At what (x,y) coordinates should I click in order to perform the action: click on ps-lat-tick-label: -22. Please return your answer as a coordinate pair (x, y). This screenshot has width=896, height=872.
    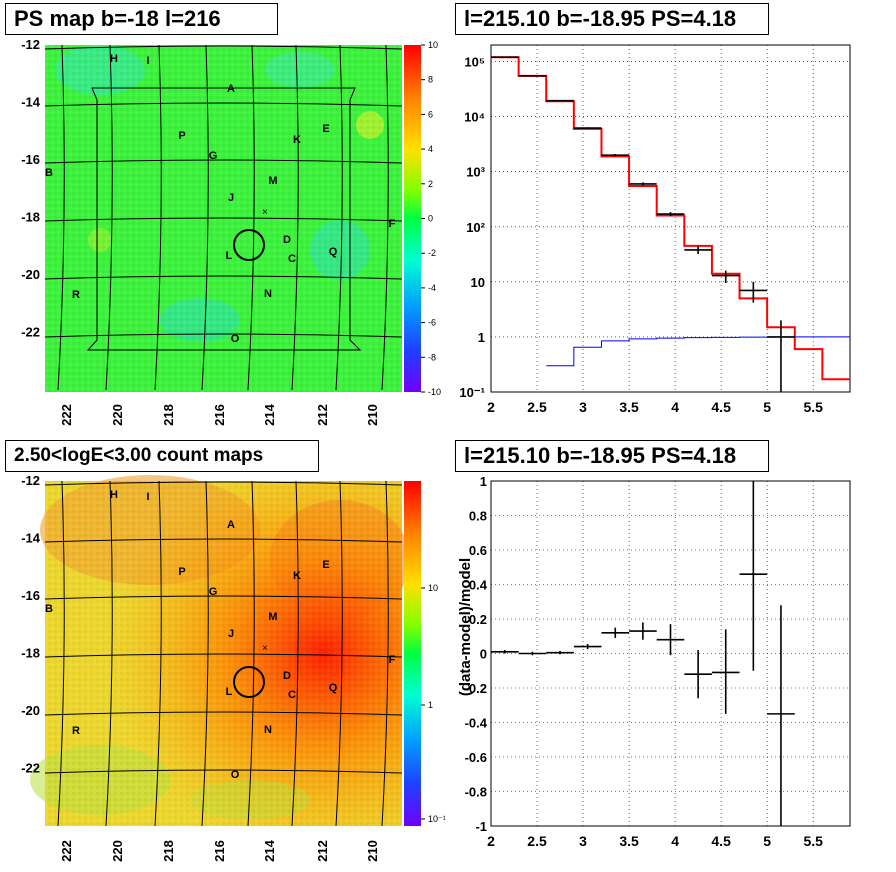
    Looking at the image, I should click on (30, 332).